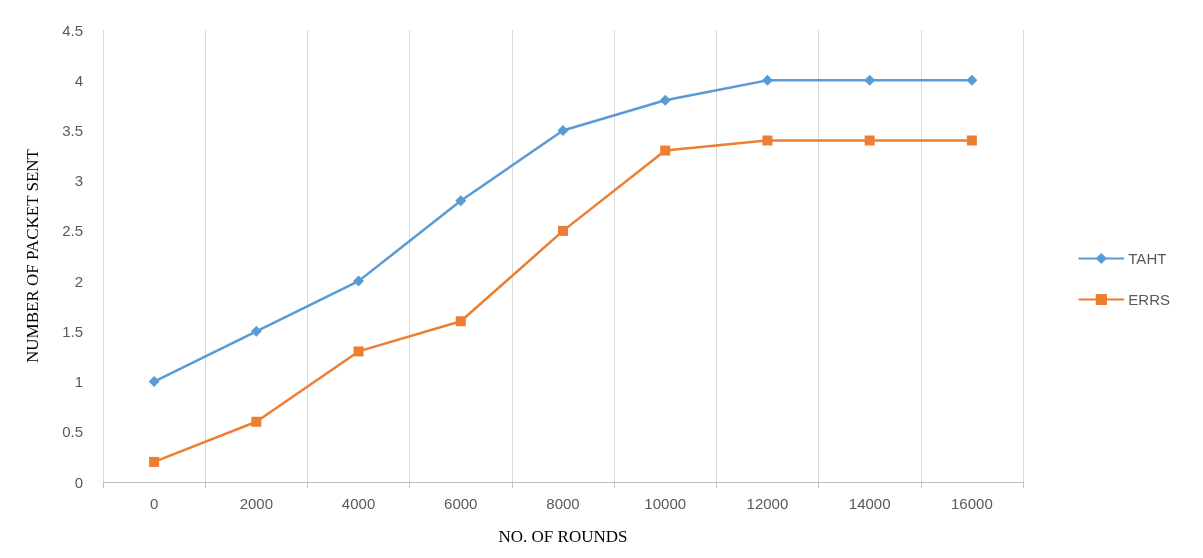 The image size is (1203, 558). What do you see at coordinates (78, 382) in the screenshot?
I see `y-tick-label: 1` at bounding box center [78, 382].